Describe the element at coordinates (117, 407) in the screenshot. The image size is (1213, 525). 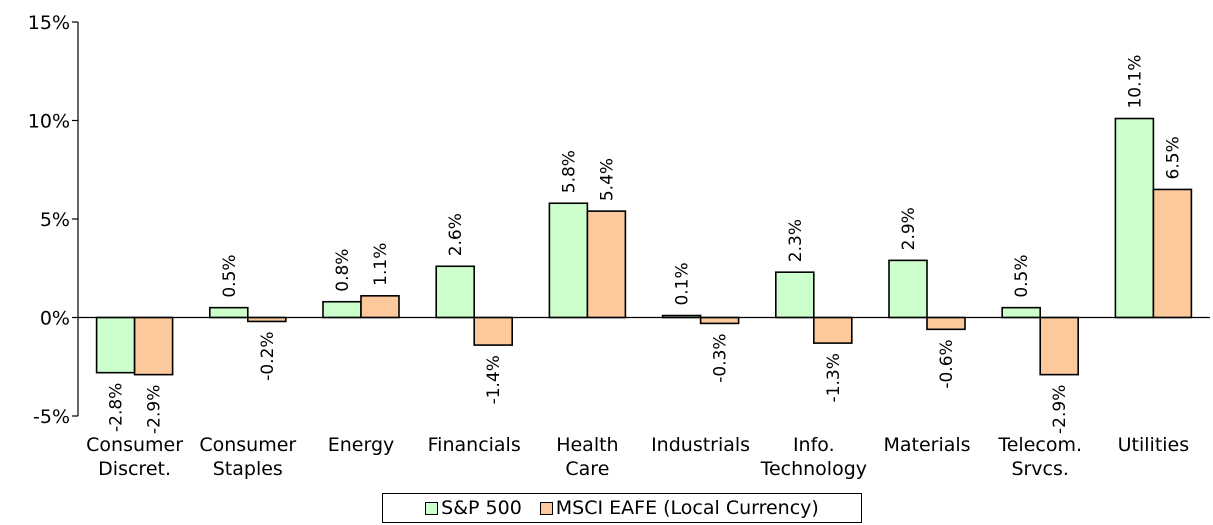
I see `value-label-sp500: -2.8%` at that location.